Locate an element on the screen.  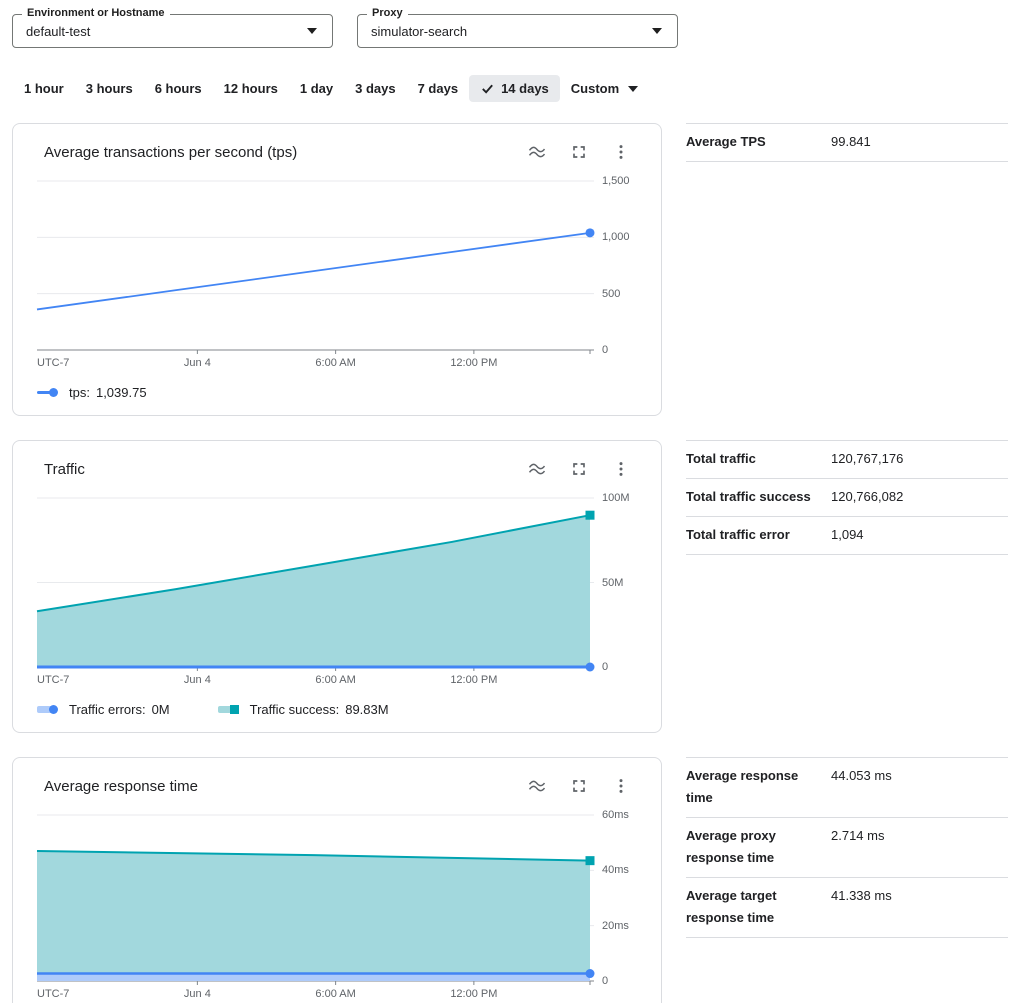
tps-chart-plot: 0 500 1,000 1,500 is located at coordinates (333, 265).